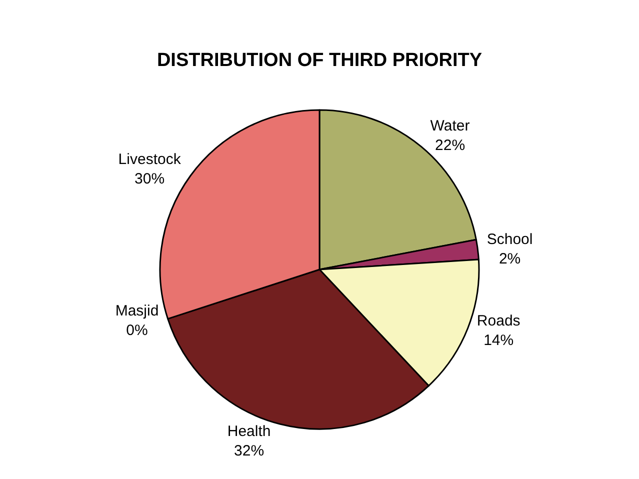 The width and height of the screenshot is (639, 479). Describe the element at coordinates (509, 239) in the screenshot. I see `slice-label: School` at that location.